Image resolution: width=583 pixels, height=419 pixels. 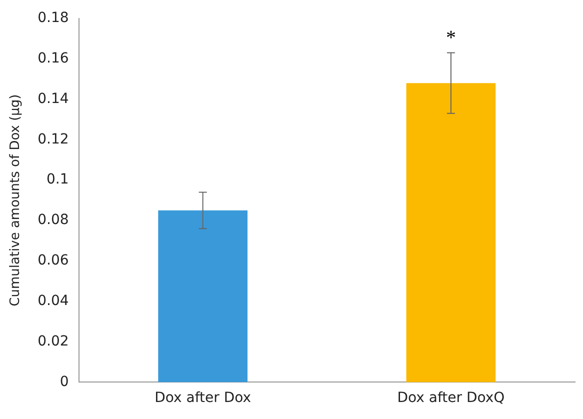 What do you see at coordinates (16, 200) in the screenshot?
I see `y-axis-title: Cumulative amounts of Dox (µg)` at bounding box center [16, 200].